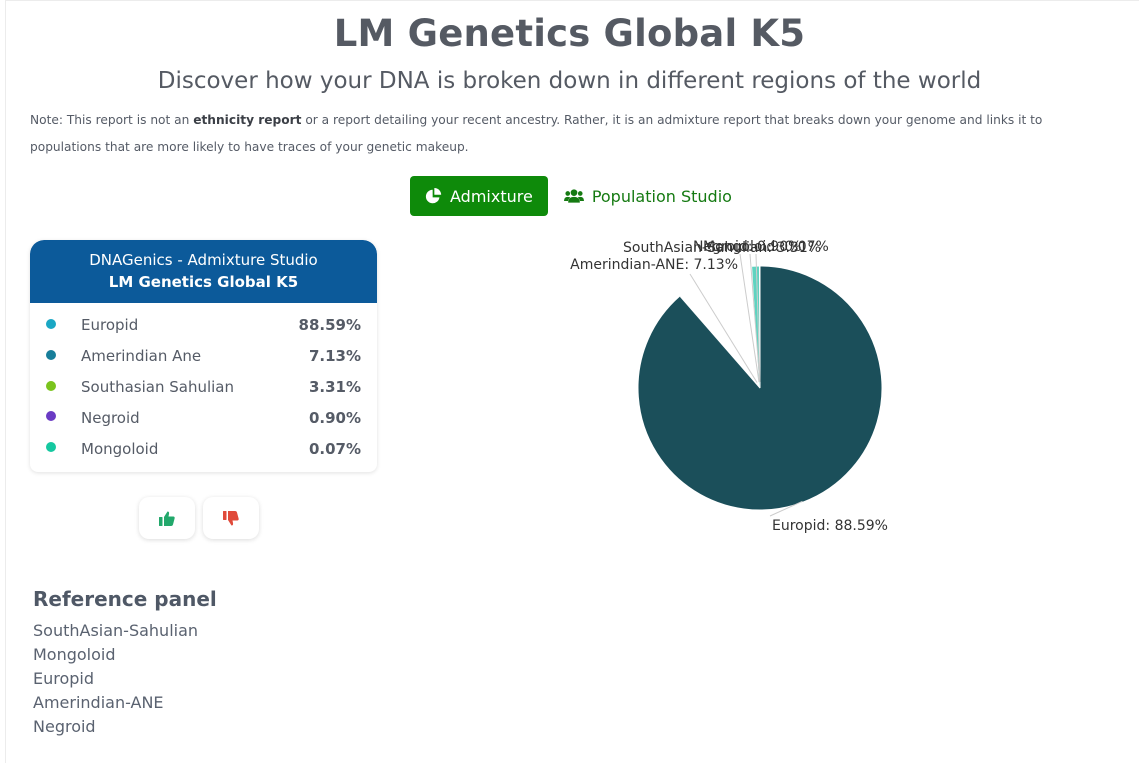 This screenshot has height=763, width=1139. I want to click on population-name: Mongoloid, so click(120, 448).